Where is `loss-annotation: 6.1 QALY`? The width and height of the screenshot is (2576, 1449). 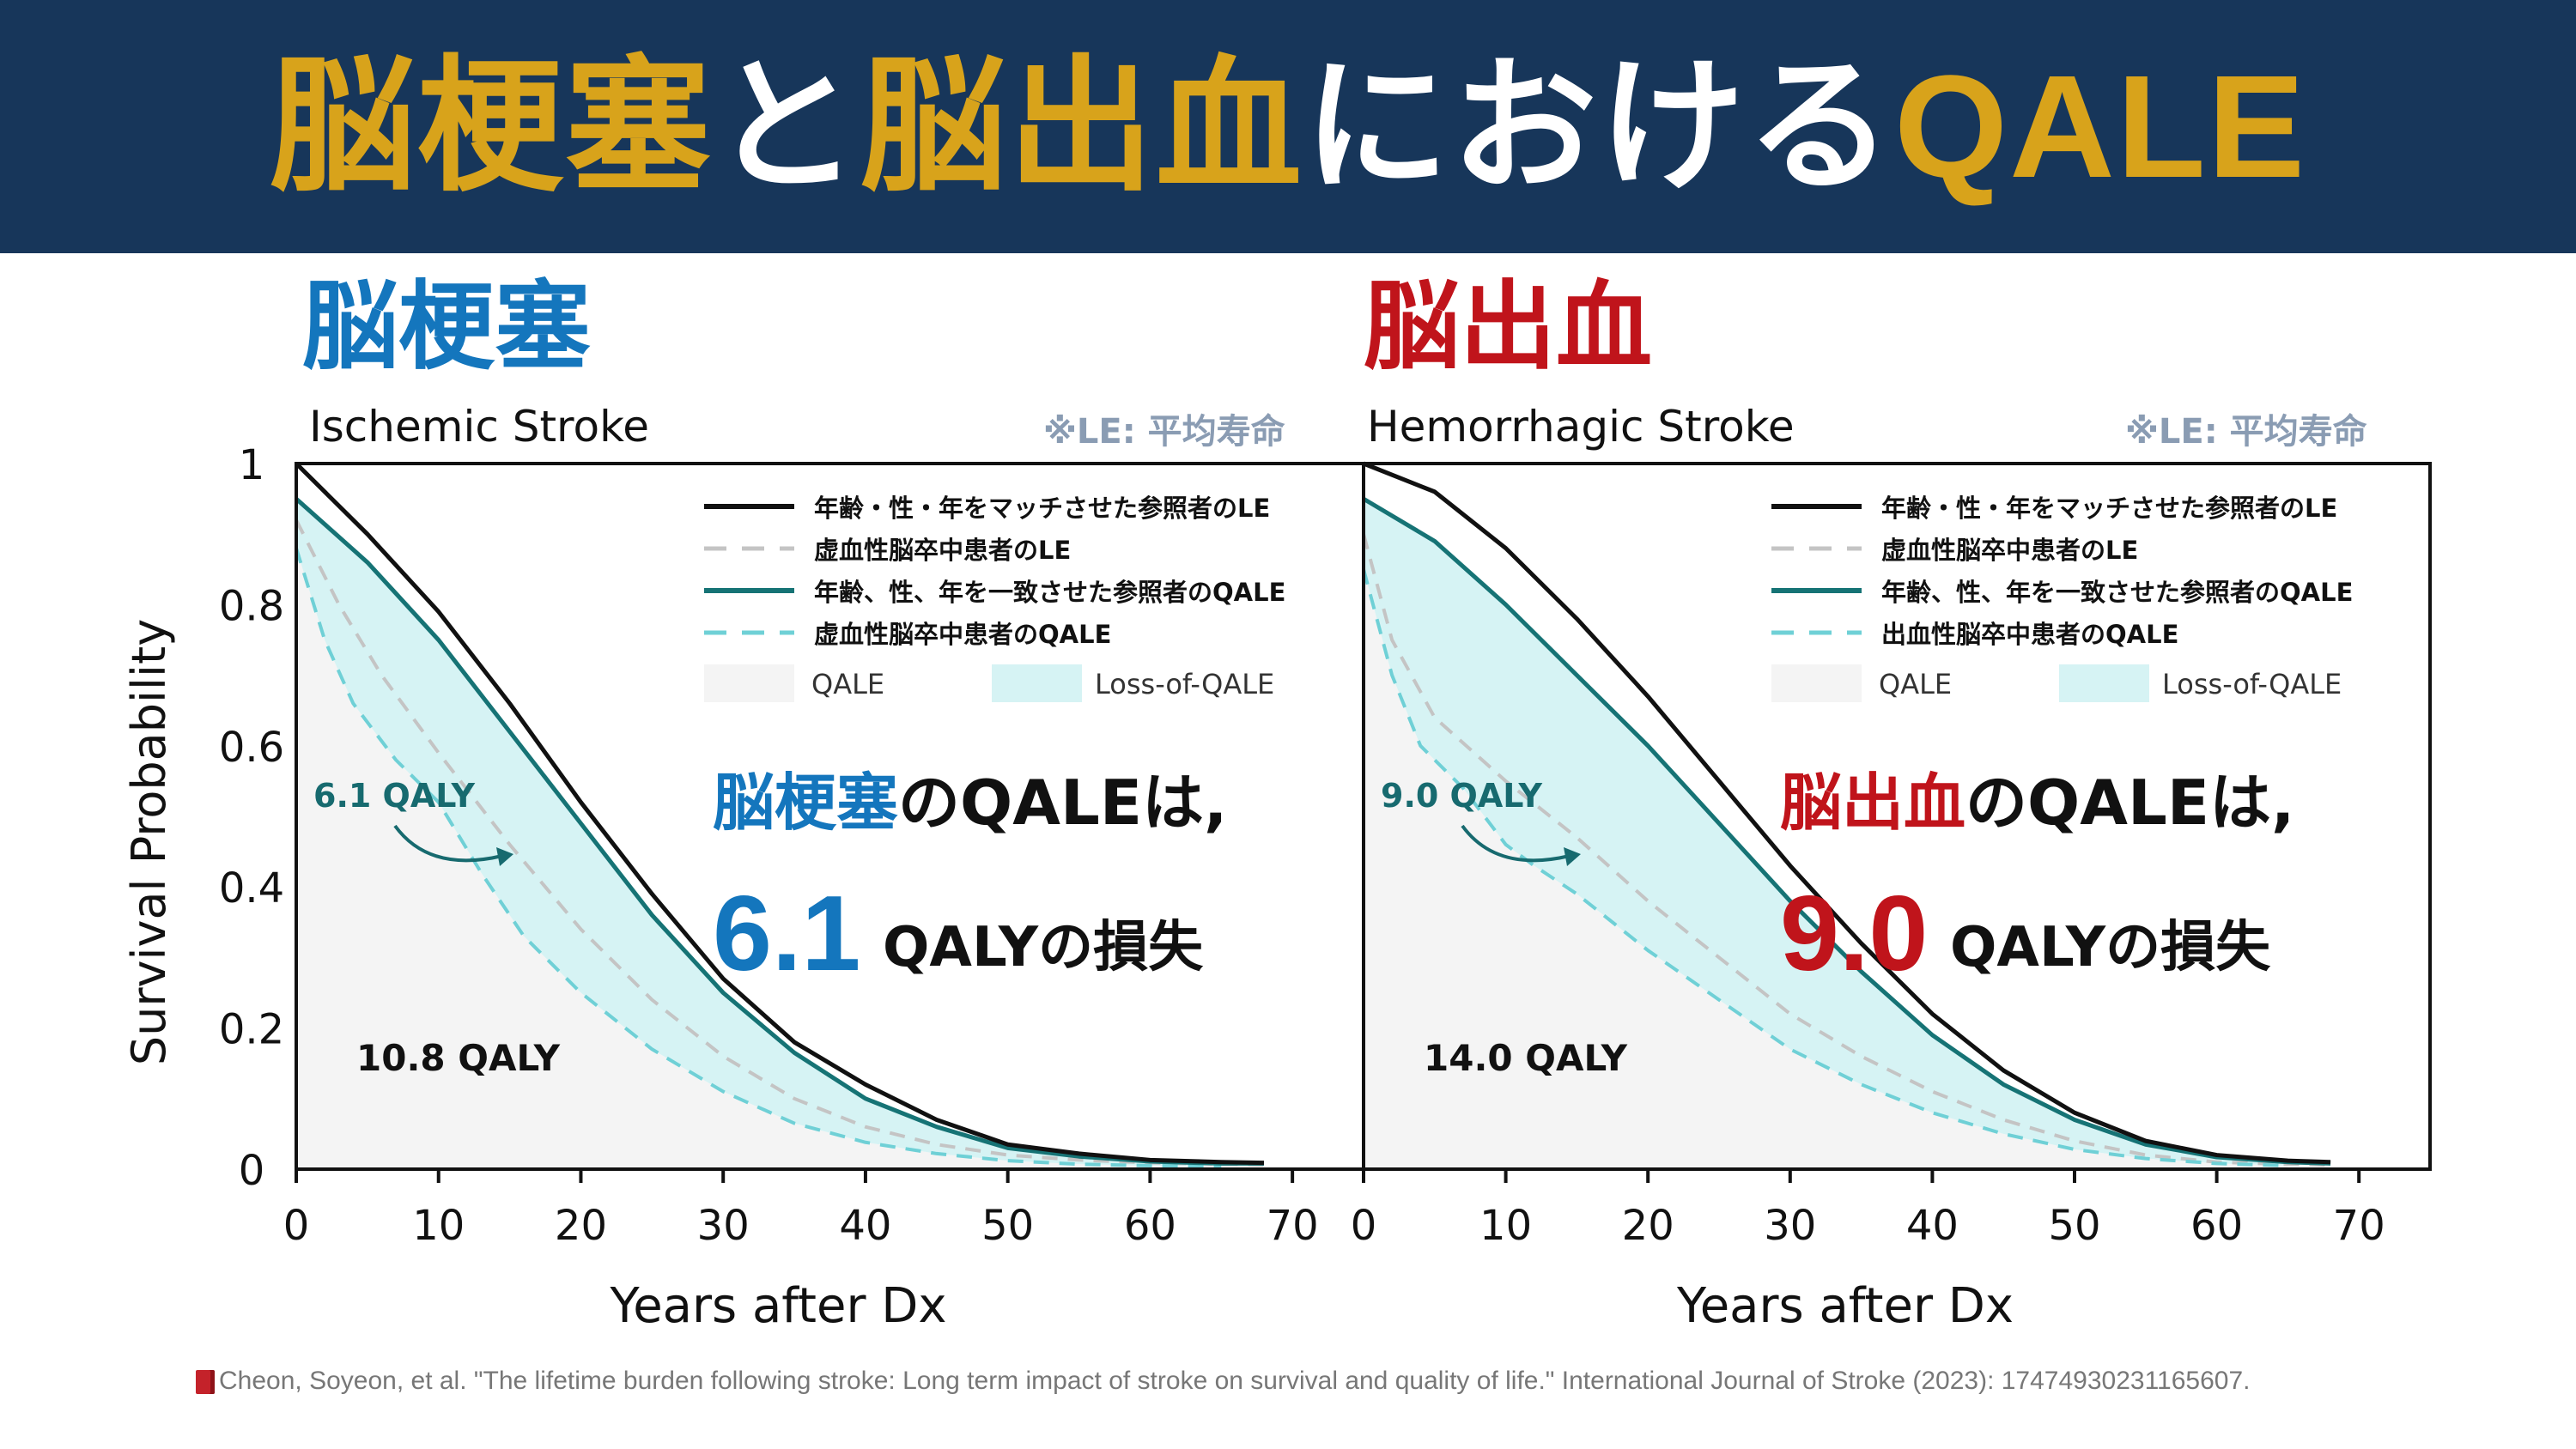 loss-annotation: 6.1 QALY is located at coordinates (394, 796).